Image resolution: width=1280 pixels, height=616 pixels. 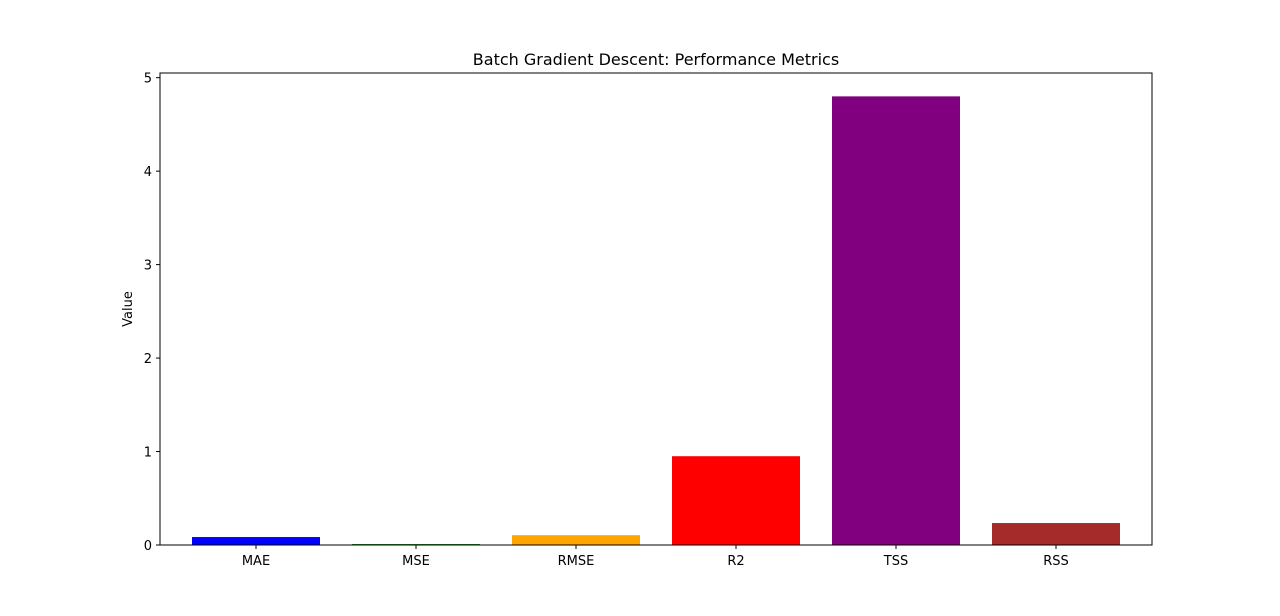 What do you see at coordinates (148, 79) in the screenshot?
I see `y-tick-label-5: 5` at bounding box center [148, 79].